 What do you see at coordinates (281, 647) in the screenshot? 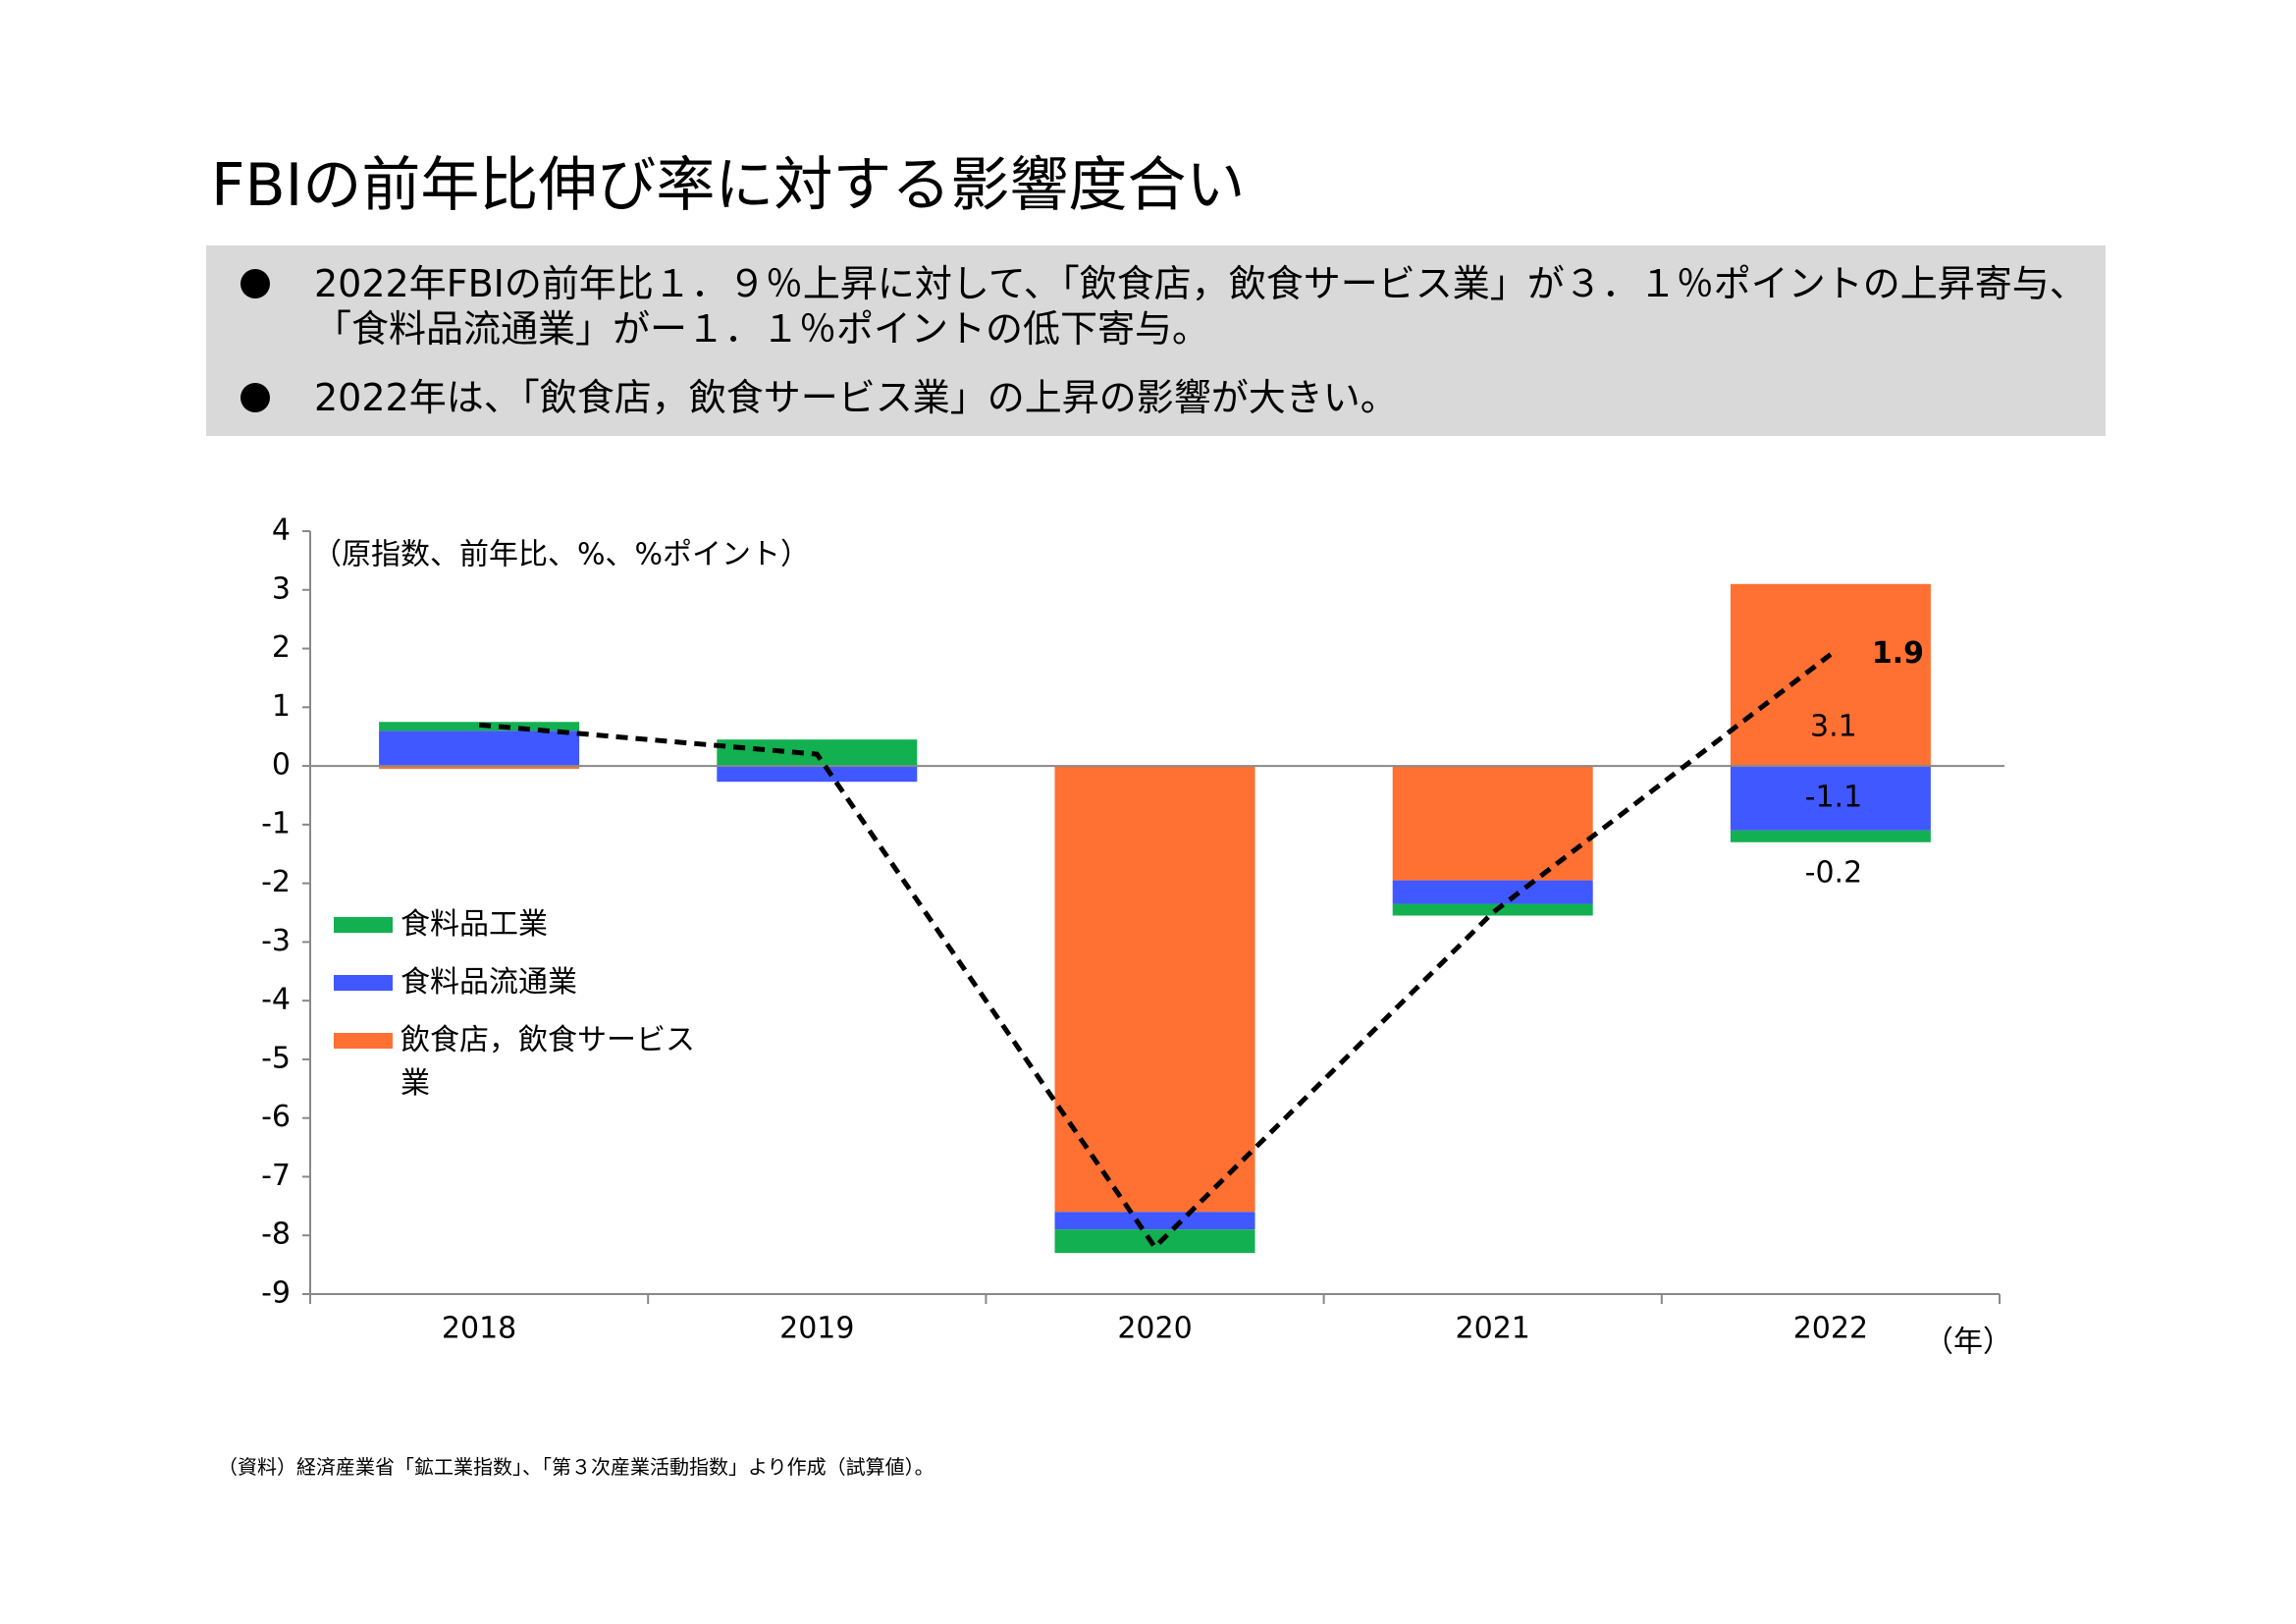
I see `y-tick-label: 2` at bounding box center [281, 647].